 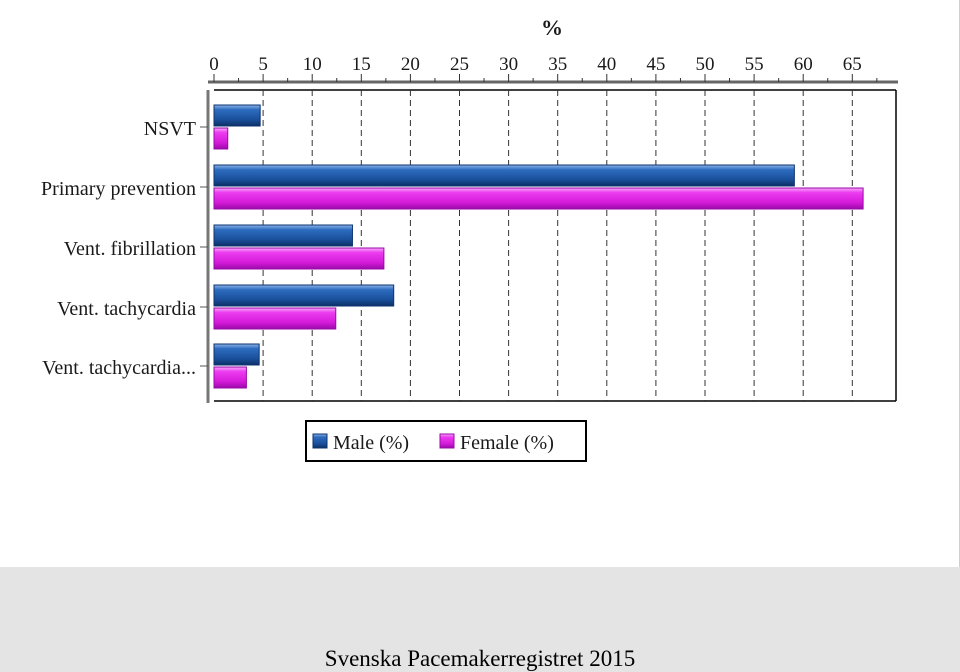 I want to click on tick-label-20: 20, so click(x=410, y=64).